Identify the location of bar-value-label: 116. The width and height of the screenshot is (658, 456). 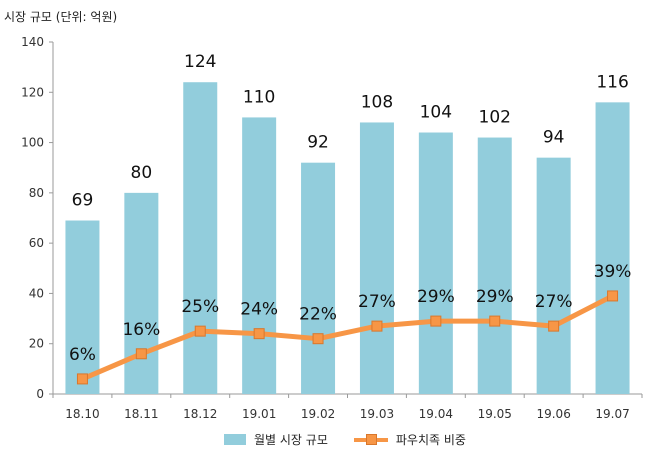
(612, 82).